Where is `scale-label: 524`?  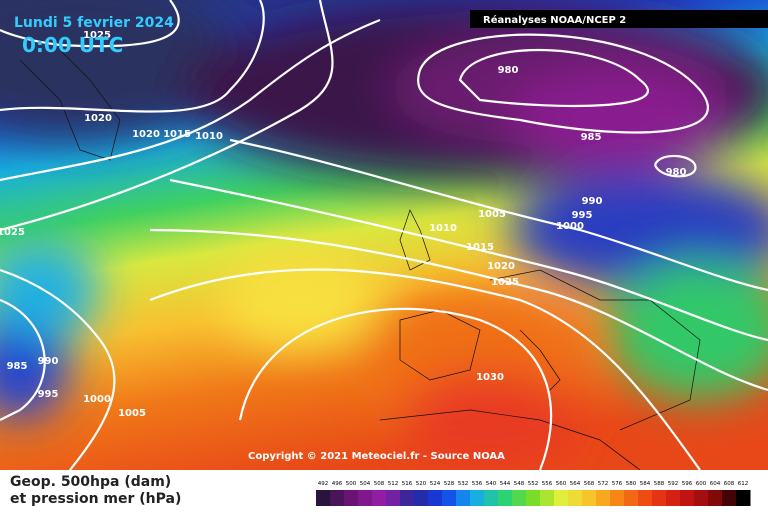 scale-label: 524 is located at coordinates (435, 484).